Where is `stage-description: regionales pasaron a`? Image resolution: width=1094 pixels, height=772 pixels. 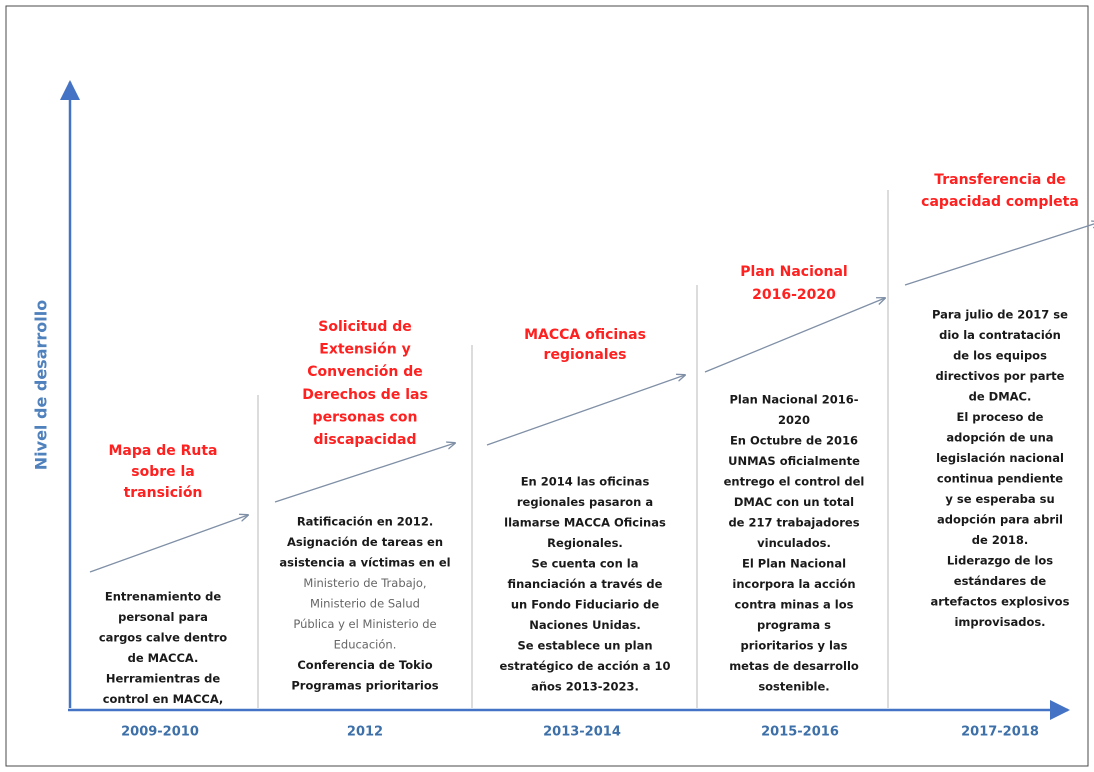
stage-description: regionales pasaron a is located at coordinates (585, 502).